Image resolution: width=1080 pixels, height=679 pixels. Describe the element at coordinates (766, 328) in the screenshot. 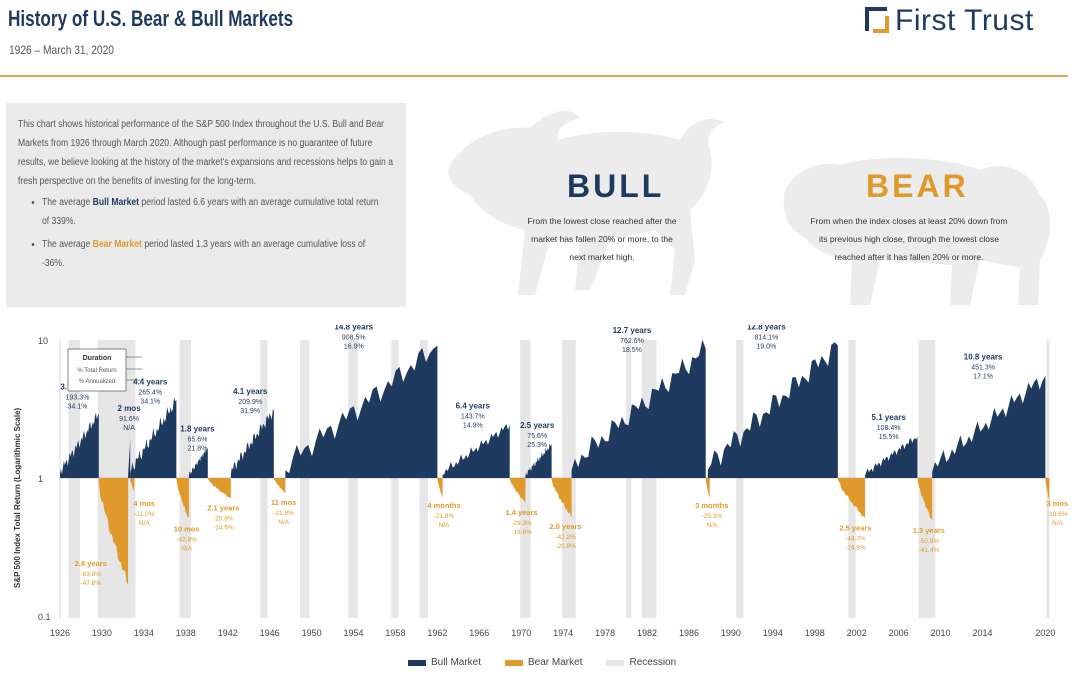

I see `bull-duration-label: 12.8 years` at that location.